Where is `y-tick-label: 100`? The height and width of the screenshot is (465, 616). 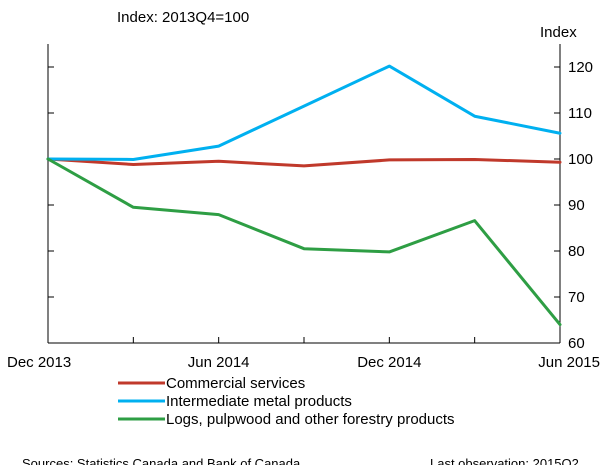 y-tick-label: 100 is located at coordinates (580, 159).